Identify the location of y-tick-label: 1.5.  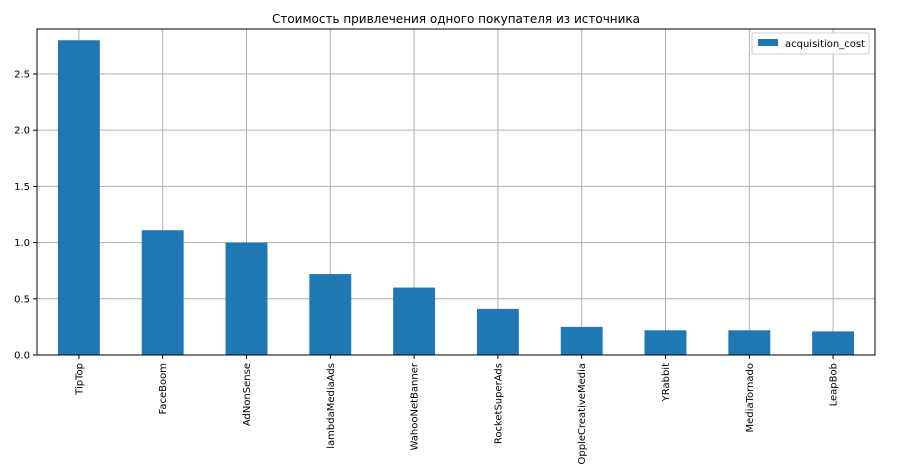
(22, 187).